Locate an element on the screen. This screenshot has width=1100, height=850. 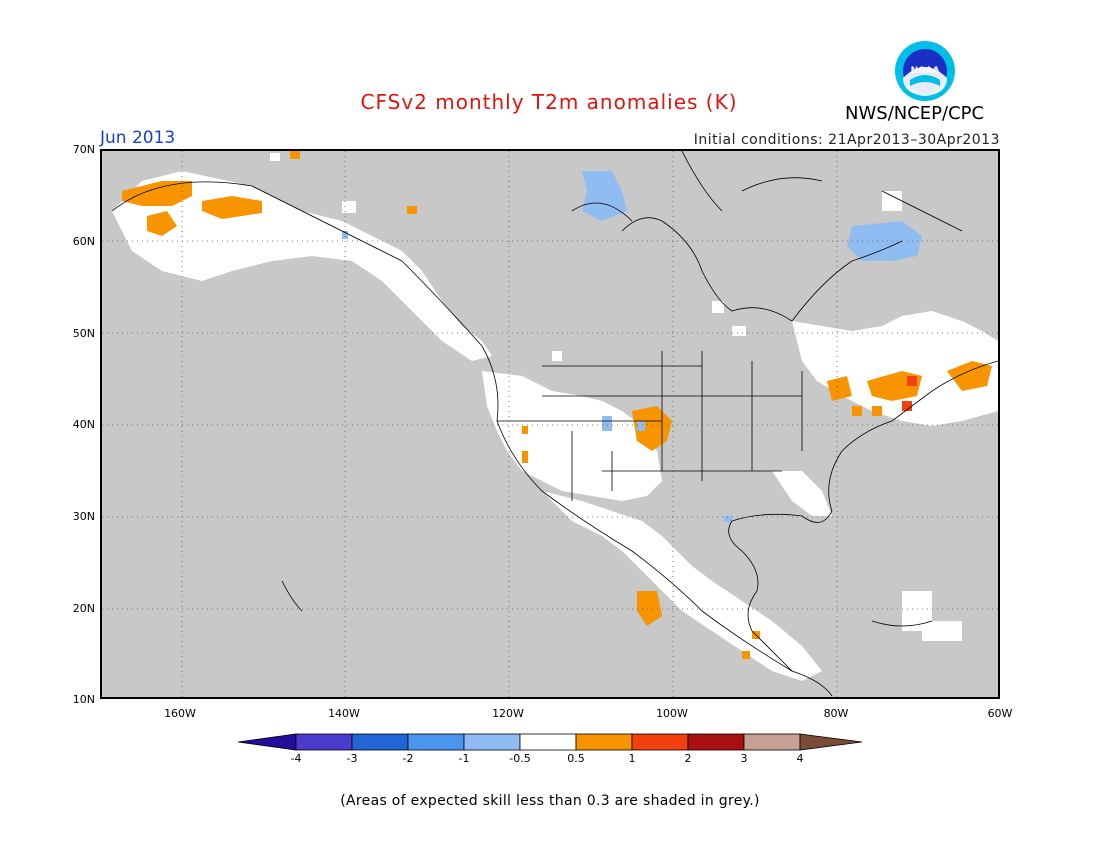
colorbar-label: 0.5 is located at coordinates (576, 758).